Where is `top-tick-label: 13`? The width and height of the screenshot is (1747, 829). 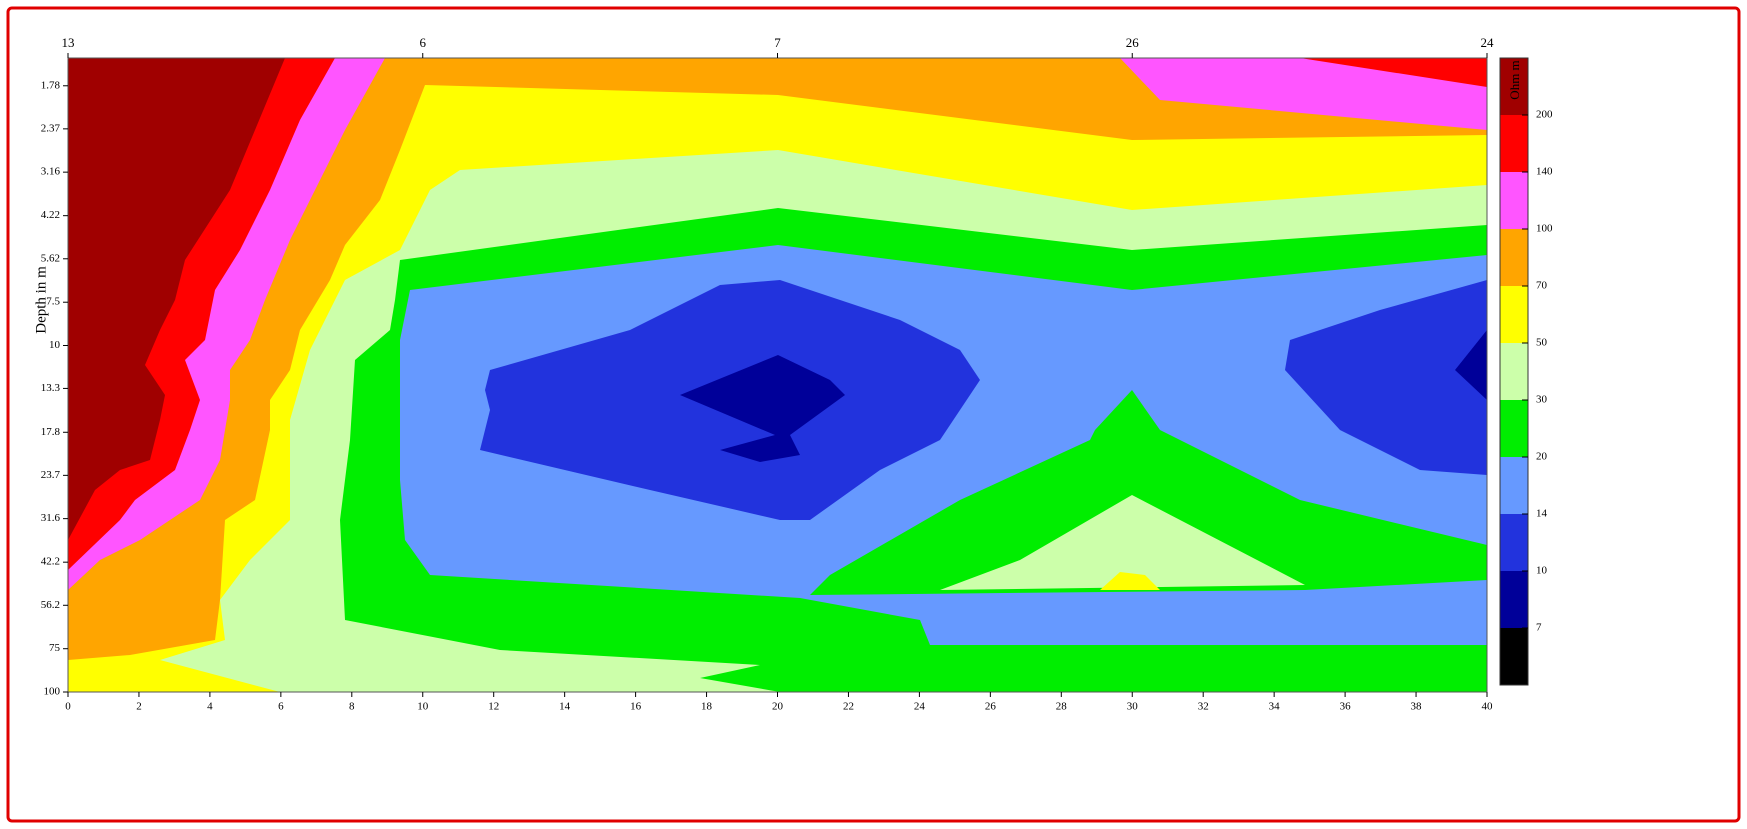 top-tick-label: 13 is located at coordinates (68, 42).